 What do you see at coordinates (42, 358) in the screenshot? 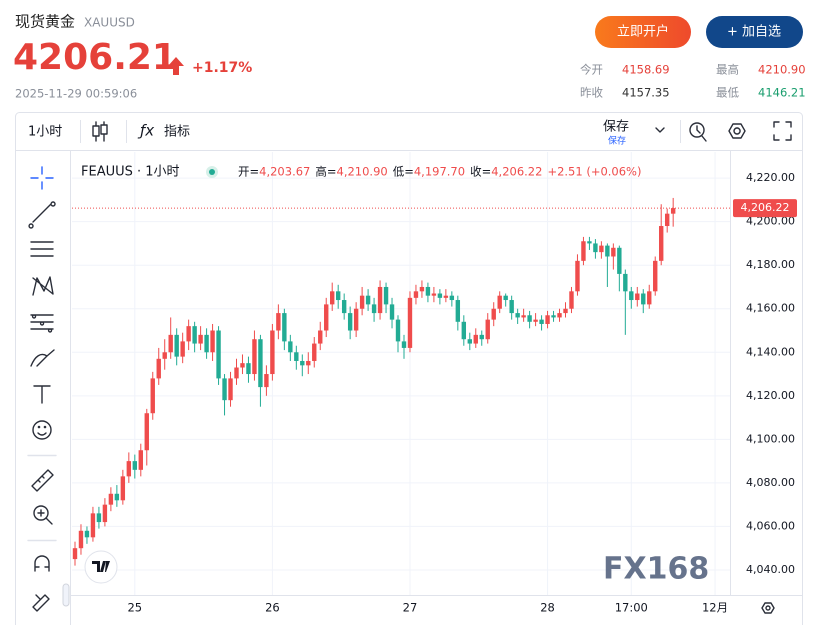
I see `brush-tool` at bounding box center [42, 358].